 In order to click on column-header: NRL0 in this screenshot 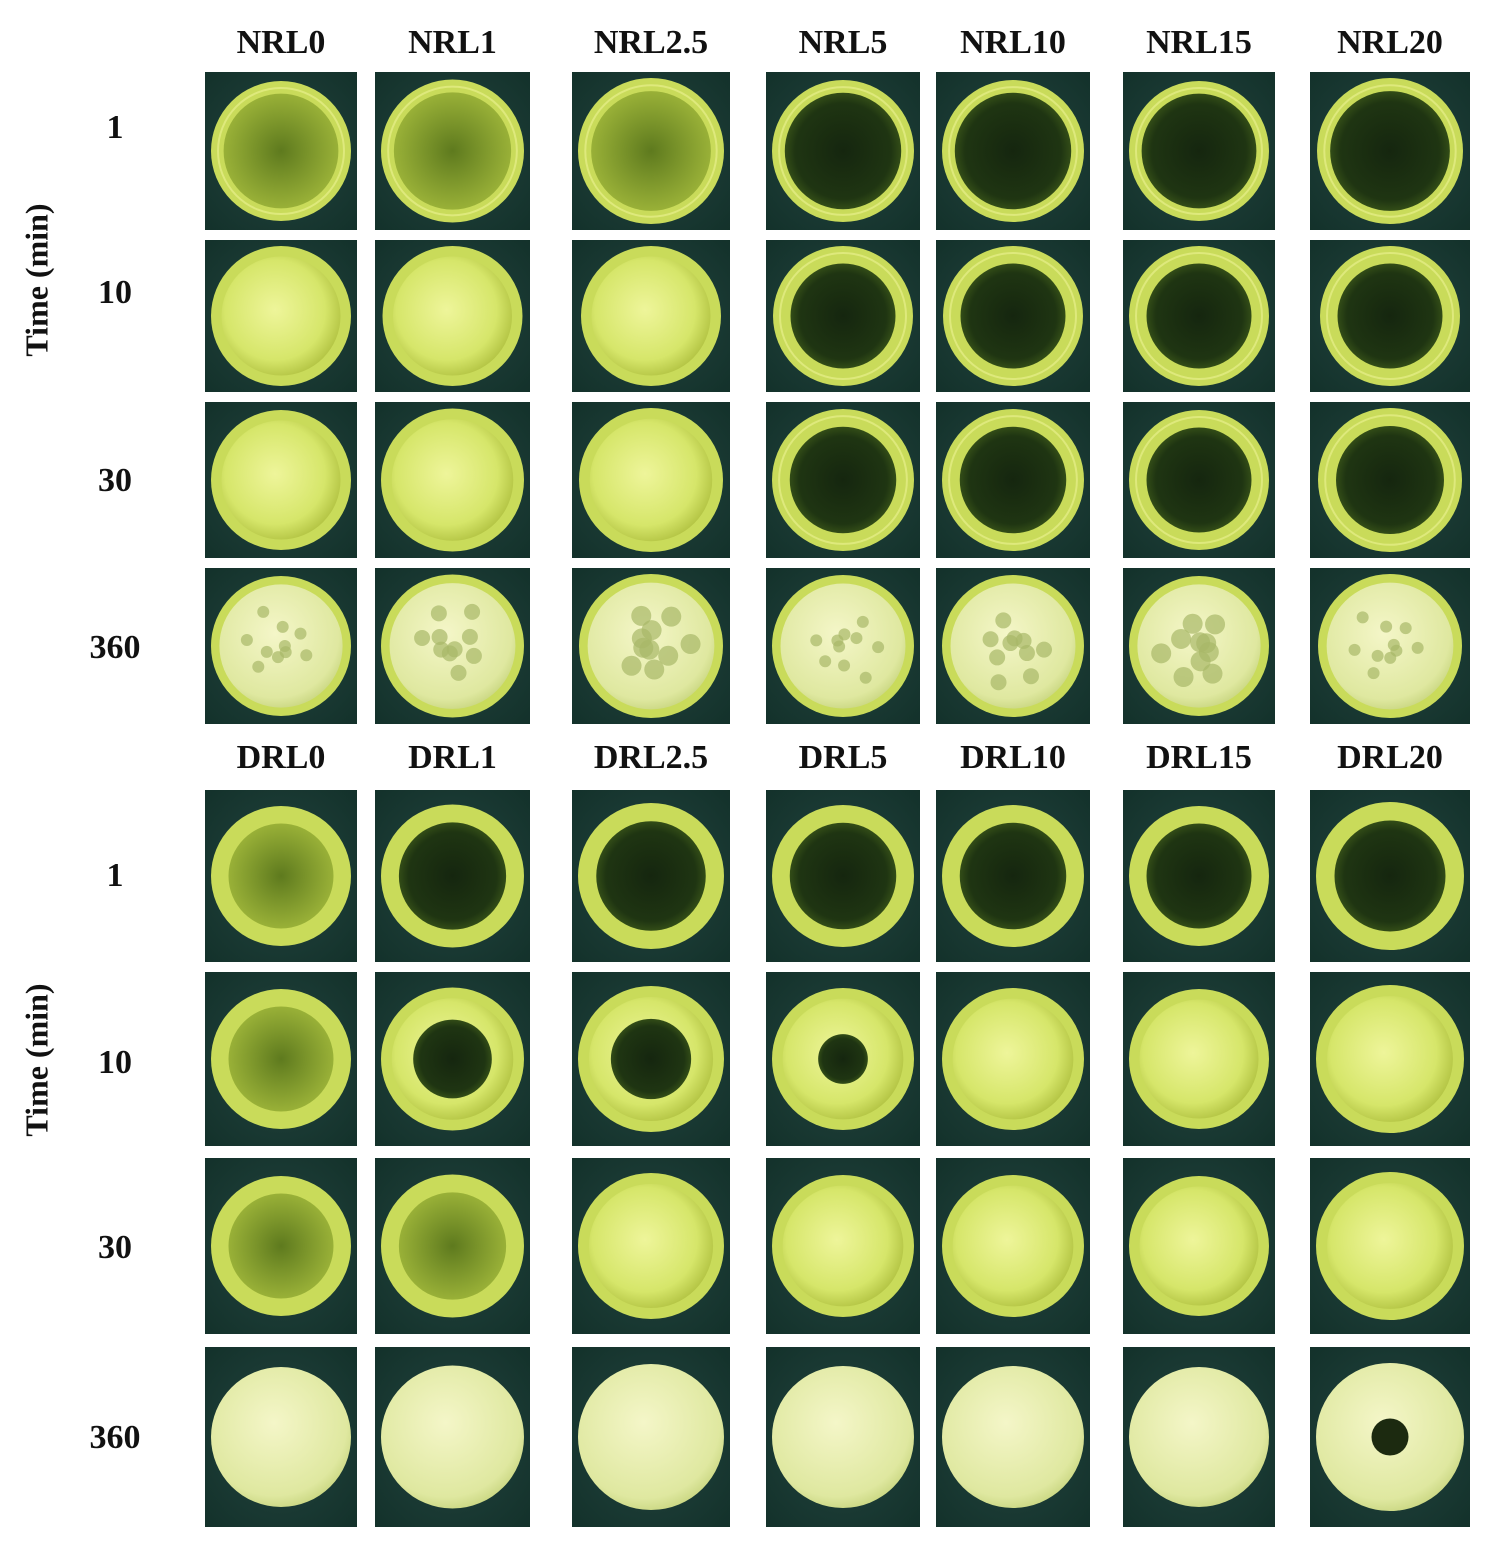, I will do `click(281, 42)`.